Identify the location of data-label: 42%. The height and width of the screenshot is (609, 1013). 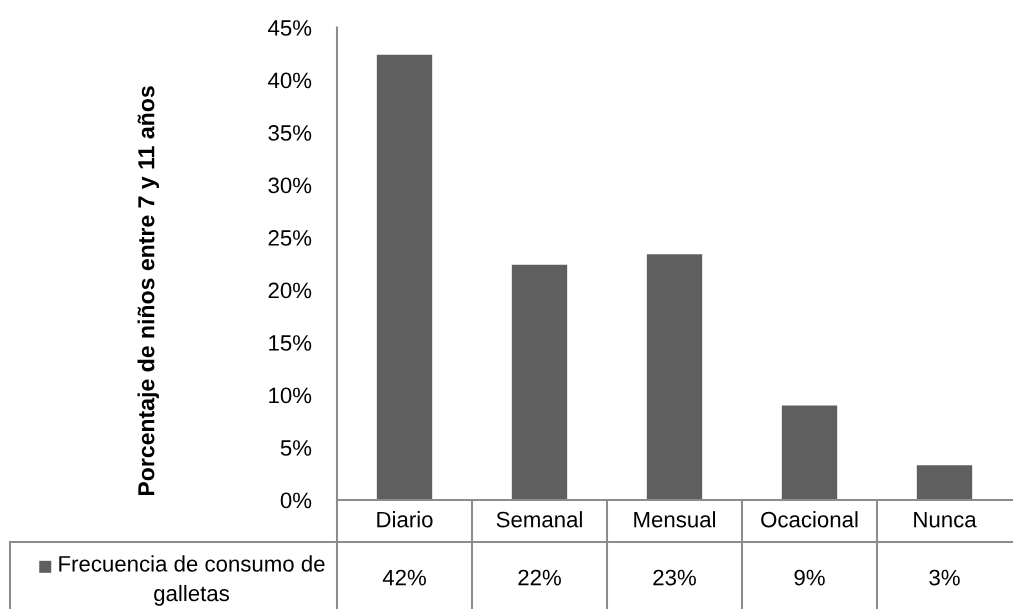
(404, 577).